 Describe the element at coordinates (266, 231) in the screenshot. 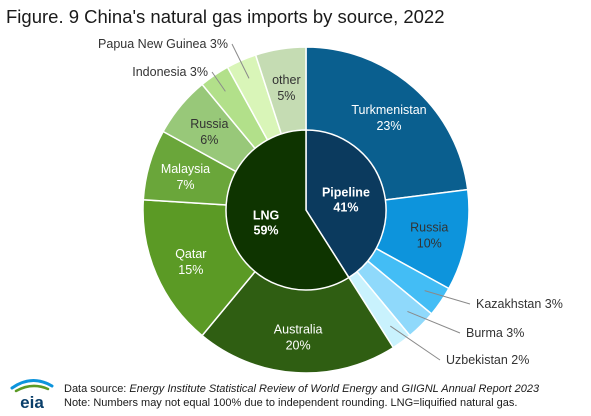

I see `inner-value-lng: 59%` at that location.